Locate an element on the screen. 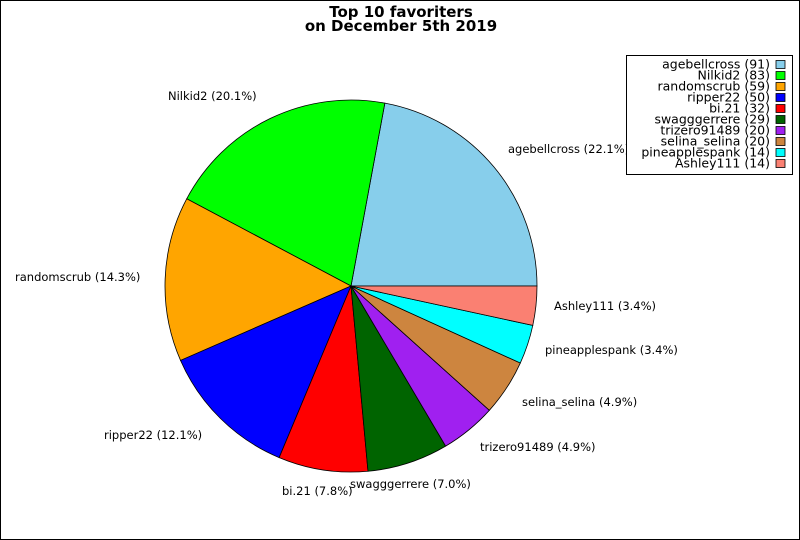 This screenshot has width=800, height=540. legend-swatch-selina-selina is located at coordinates (780, 141).